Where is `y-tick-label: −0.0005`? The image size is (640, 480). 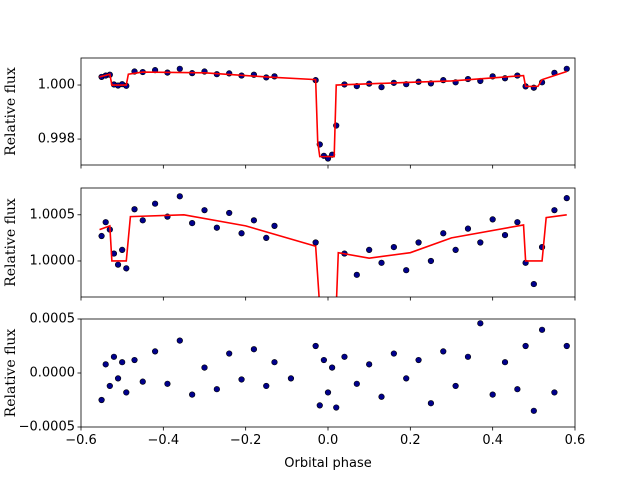 y-tick-label: −0.0005 is located at coordinates (47, 427).